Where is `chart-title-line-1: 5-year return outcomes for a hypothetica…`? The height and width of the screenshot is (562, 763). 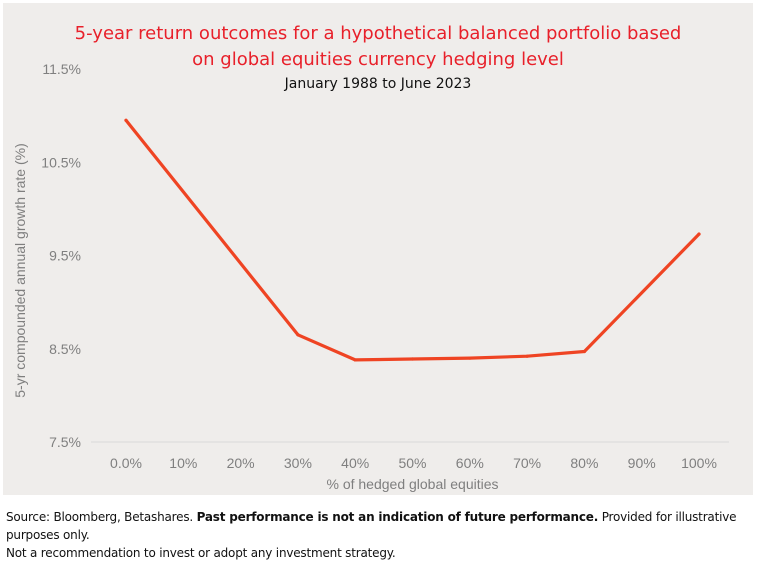 chart-title-line-1: 5-year return outcomes for a hypothetica… is located at coordinates (378, 33).